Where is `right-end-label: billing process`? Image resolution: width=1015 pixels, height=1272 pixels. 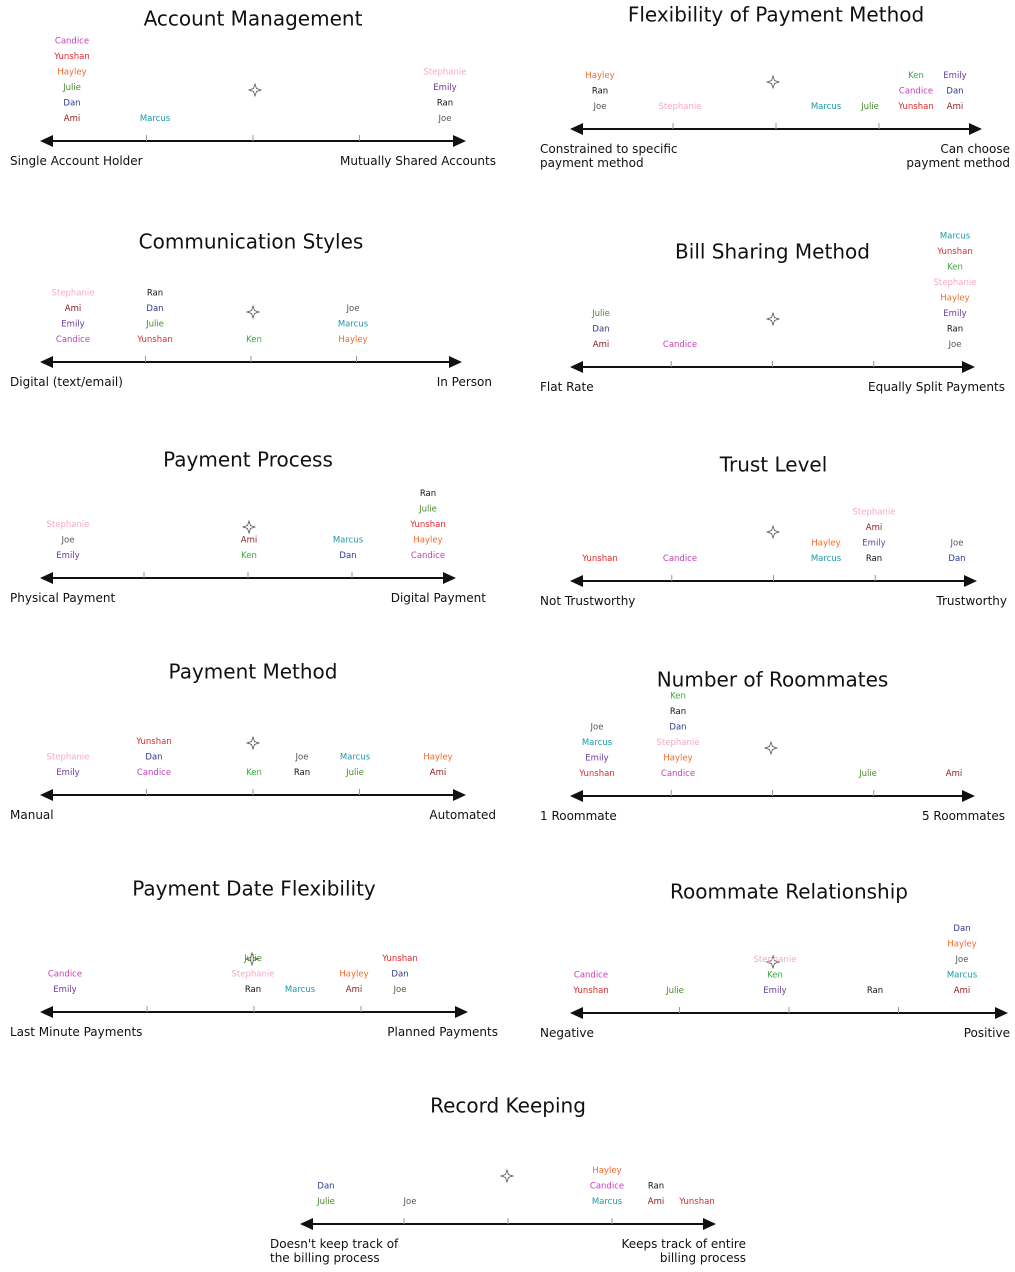 right-end-label: billing process is located at coordinates (703, 1258).